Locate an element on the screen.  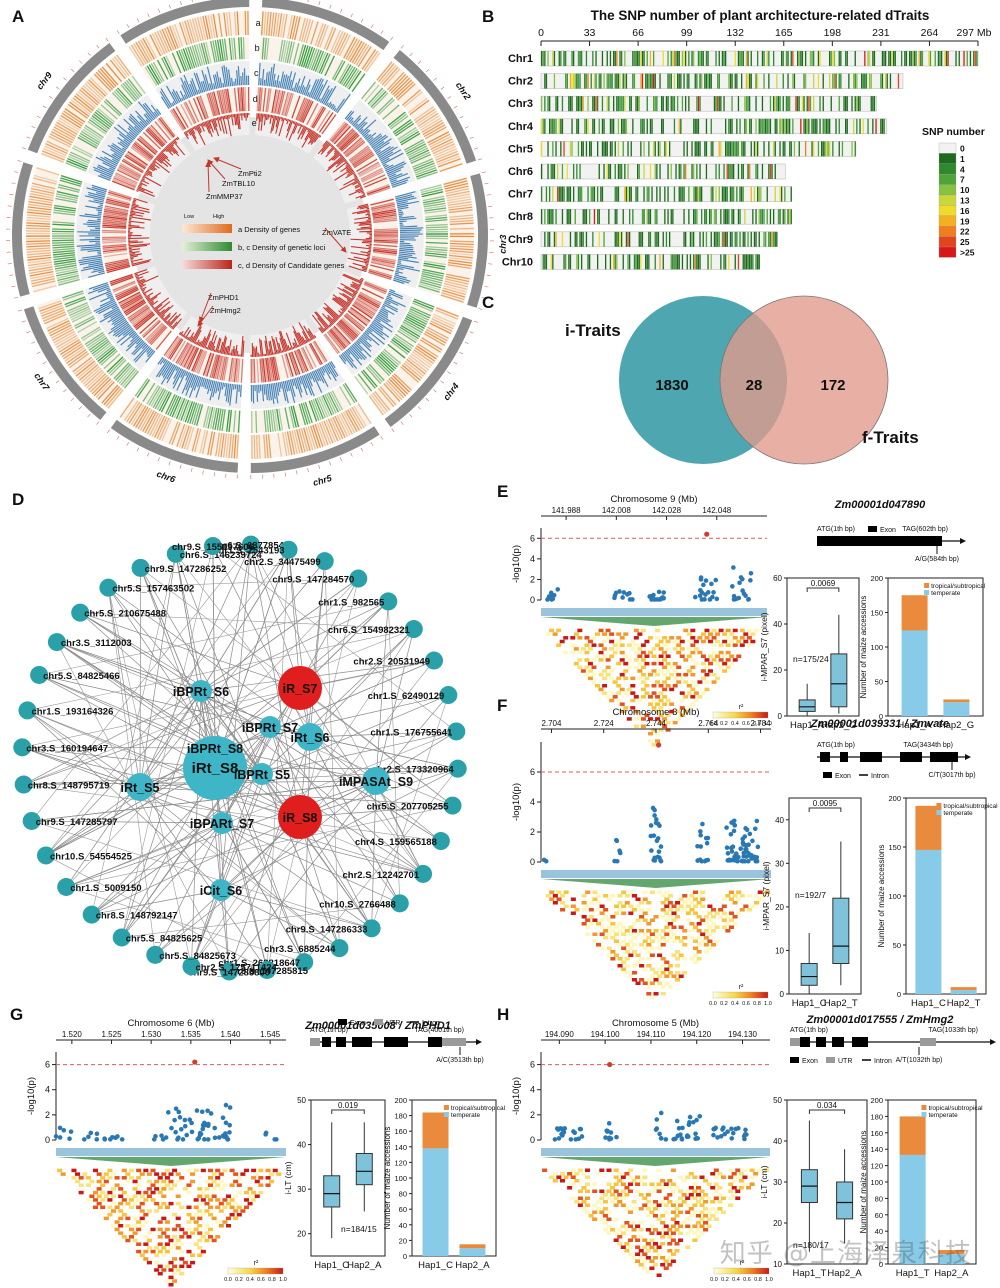
snp-legend-level: 4 is located at coordinates (962, 169).